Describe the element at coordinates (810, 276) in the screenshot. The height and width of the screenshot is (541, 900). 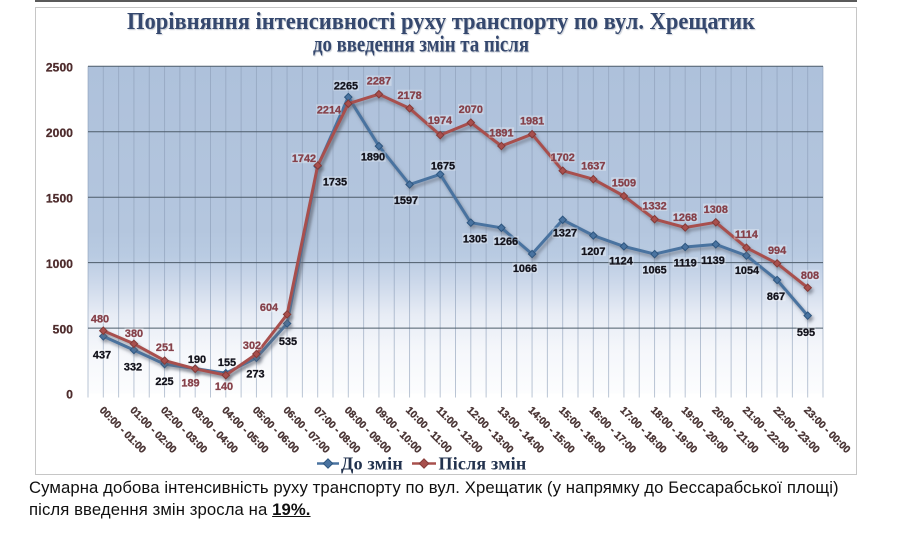
I see `svg-text: 808` at that location.